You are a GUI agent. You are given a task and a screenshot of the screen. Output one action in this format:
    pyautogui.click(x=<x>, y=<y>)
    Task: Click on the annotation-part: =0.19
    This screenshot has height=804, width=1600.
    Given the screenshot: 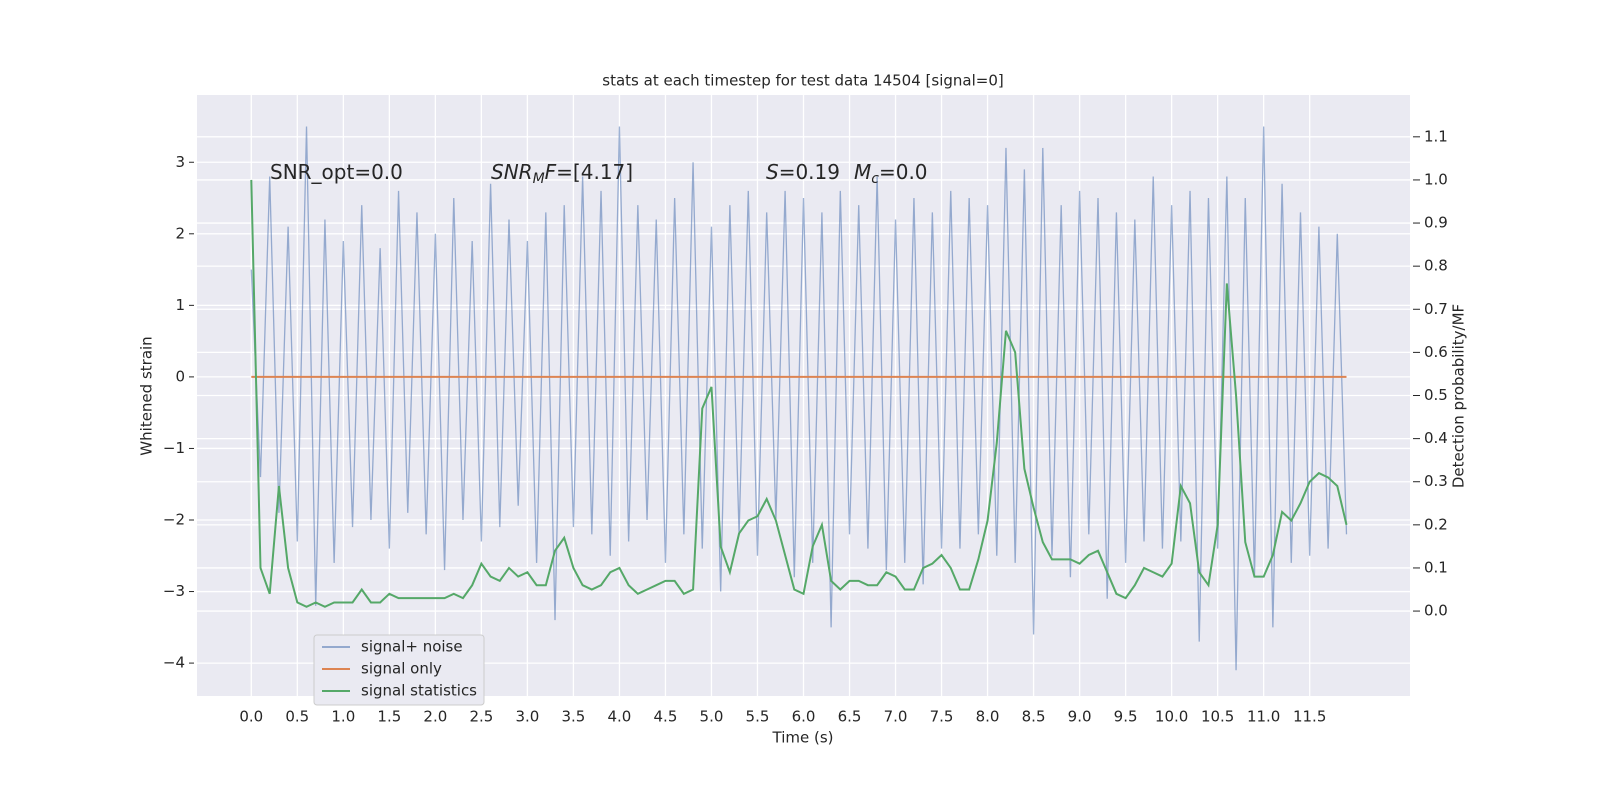 What is the action you would take?
    pyautogui.click(x=809, y=172)
    